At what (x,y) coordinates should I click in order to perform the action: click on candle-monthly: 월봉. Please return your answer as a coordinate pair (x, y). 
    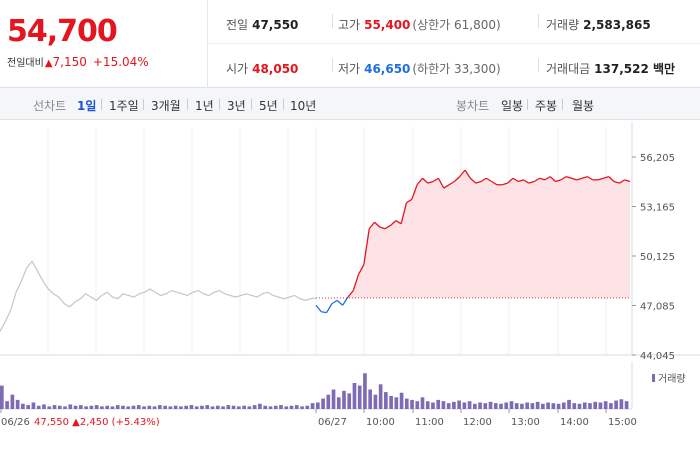
    Looking at the image, I should click on (583, 106).